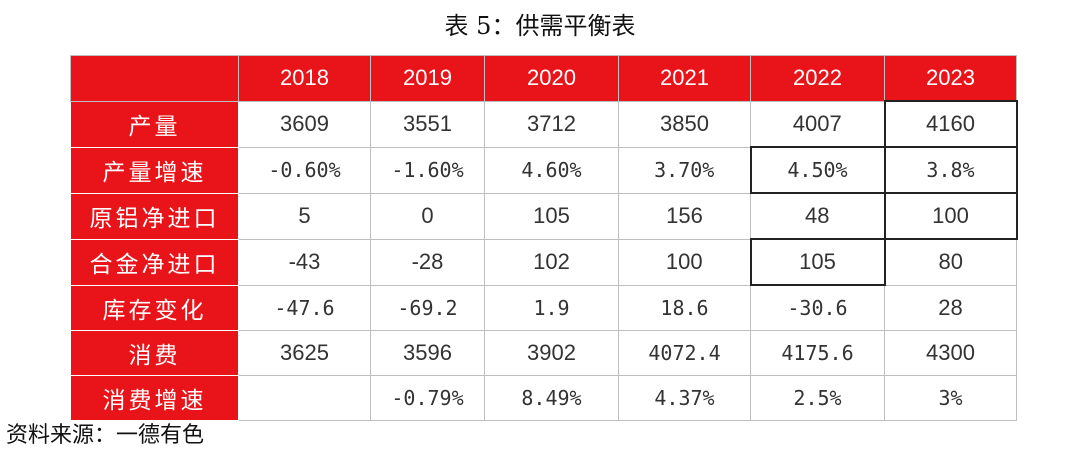 The height and width of the screenshot is (460, 1080). Describe the element at coordinates (950, 170) in the screenshot. I see `table-cell: 3.8%` at that location.